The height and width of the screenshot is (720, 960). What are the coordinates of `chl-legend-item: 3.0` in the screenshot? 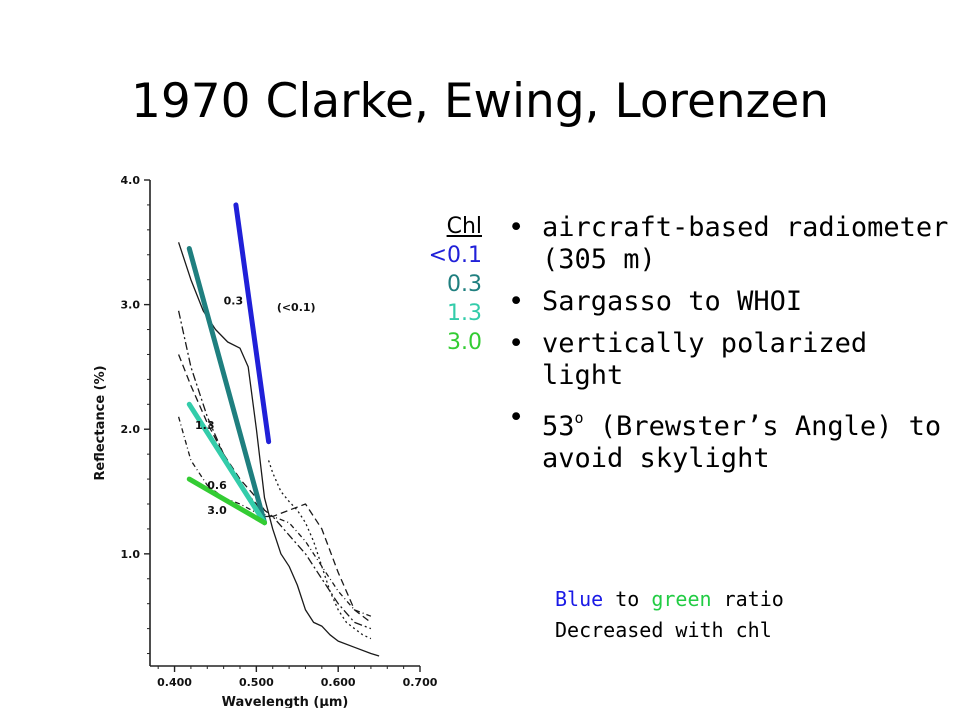 It's located at (464, 342).